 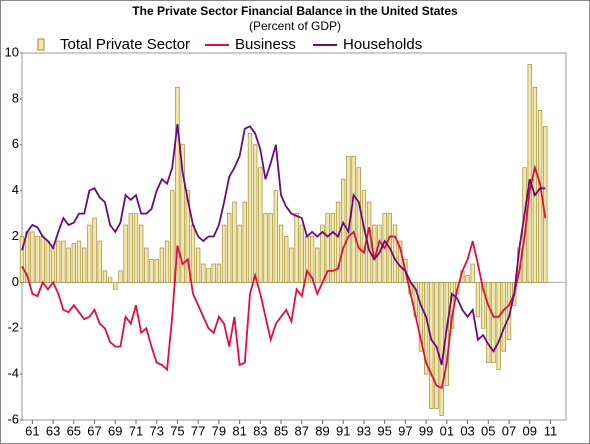 I want to click on y-tick-label: -2, so click(x=13, y=327).